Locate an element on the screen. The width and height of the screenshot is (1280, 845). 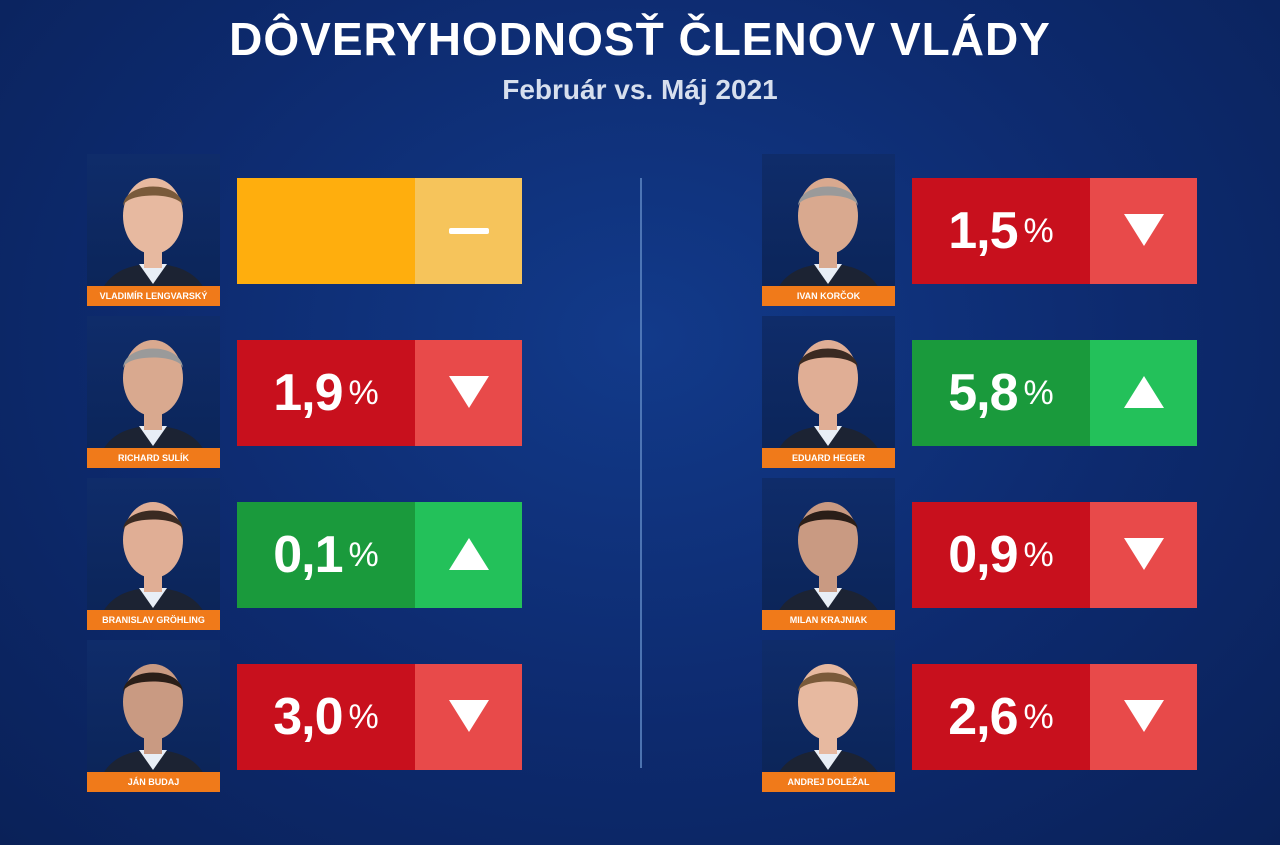
trust-change-tile: 1,5% is located at coordinates (1054, 231).